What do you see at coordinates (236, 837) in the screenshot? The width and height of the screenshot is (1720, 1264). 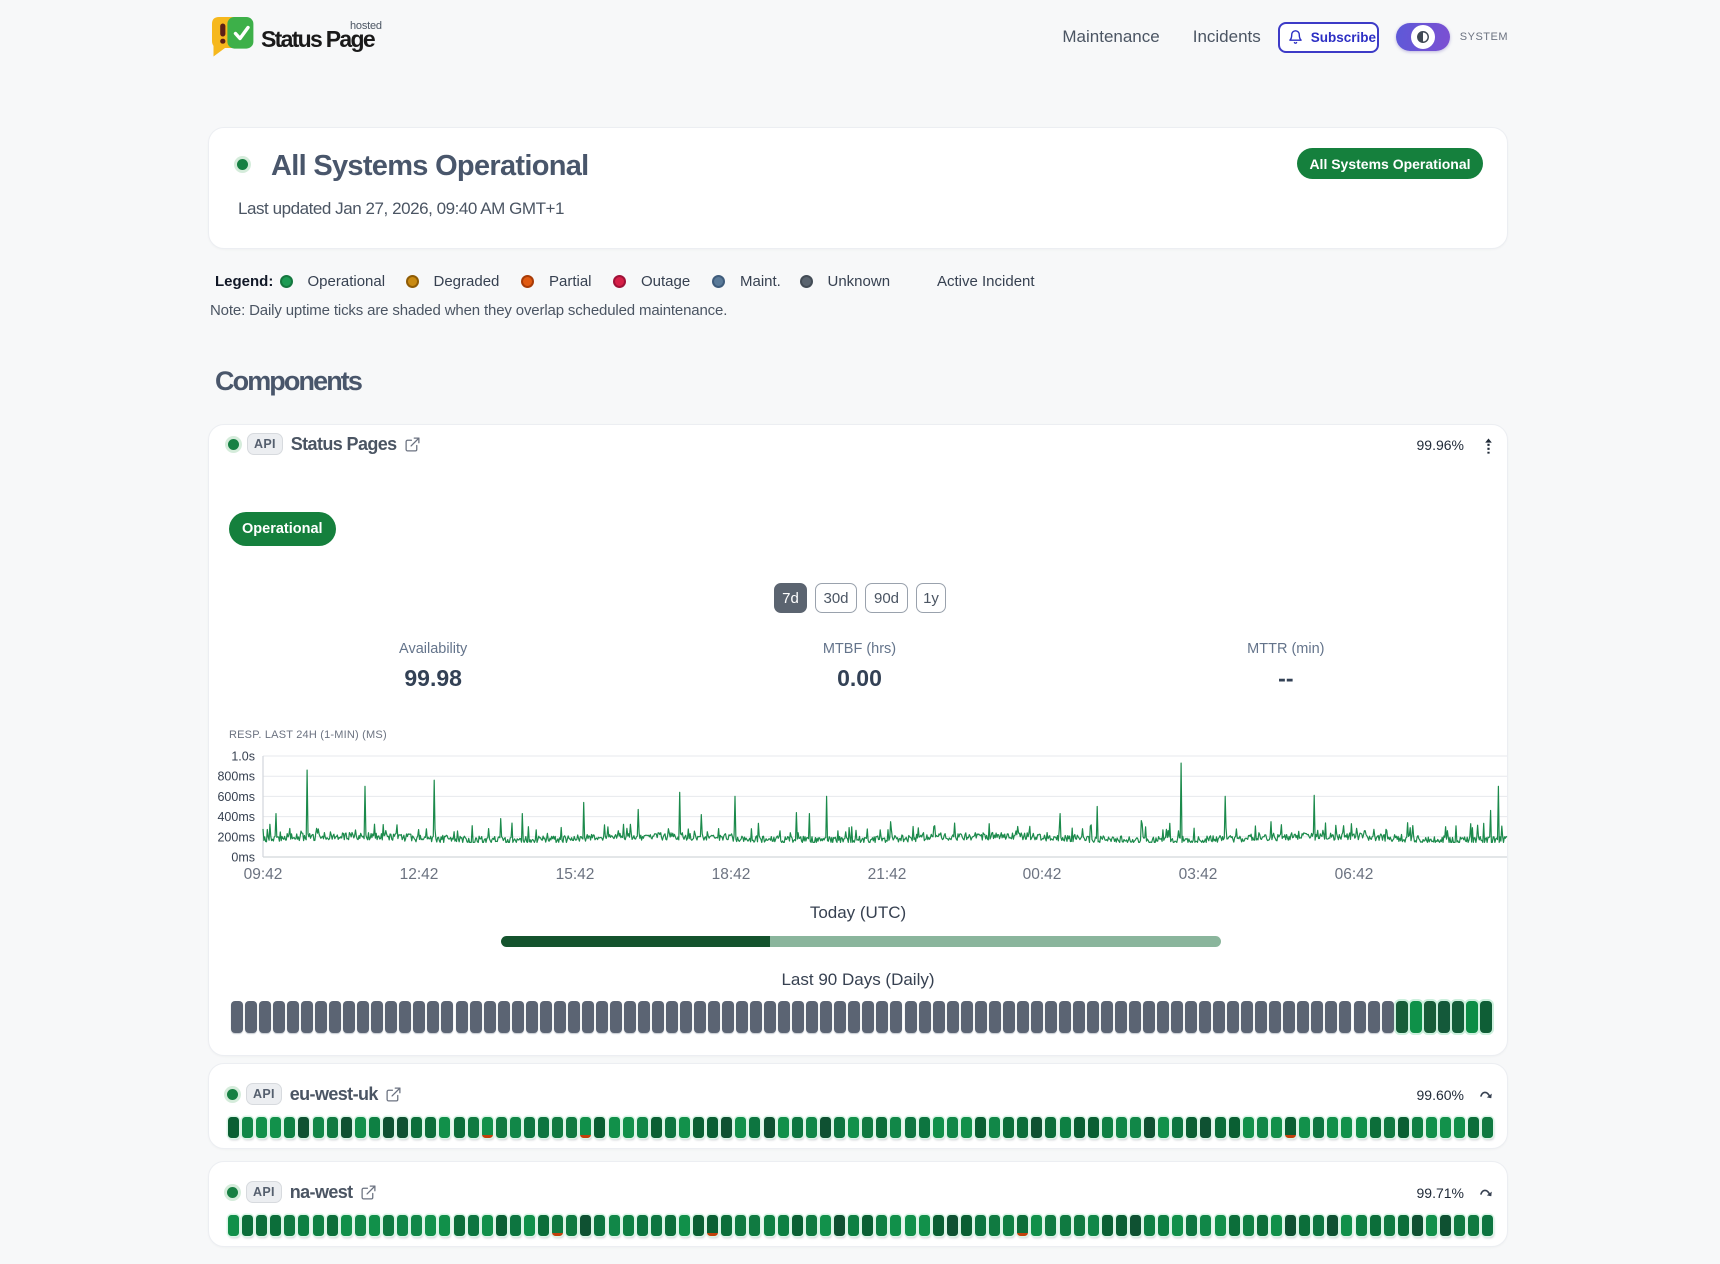 I see `svg-text: 200ms` at bounding box center [236, 837].